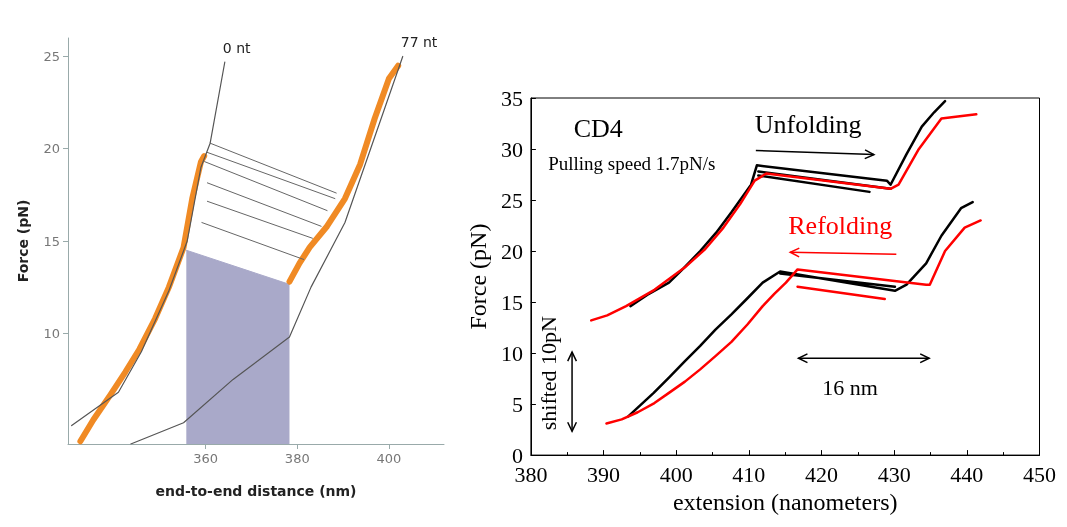 The height and width of the screenshot is (527, 1067). What do you see at coordinates (511, 149) in the screenshot?
I see `y-tick-label: 30` at bounding box center [511, 149].